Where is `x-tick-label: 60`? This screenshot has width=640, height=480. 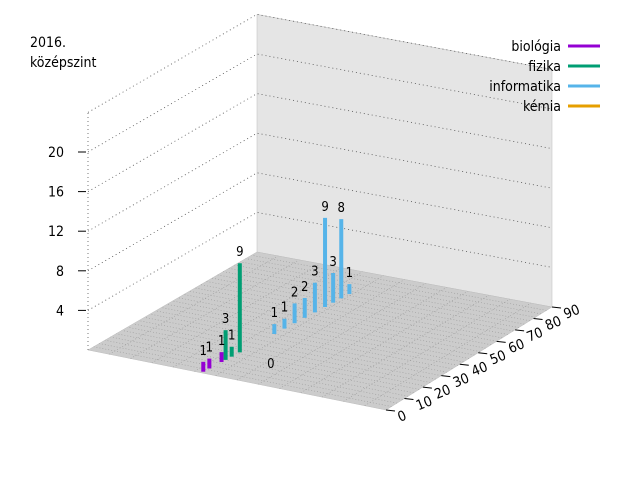 x-tick-label: 60 is located at coordinates (516, 346).